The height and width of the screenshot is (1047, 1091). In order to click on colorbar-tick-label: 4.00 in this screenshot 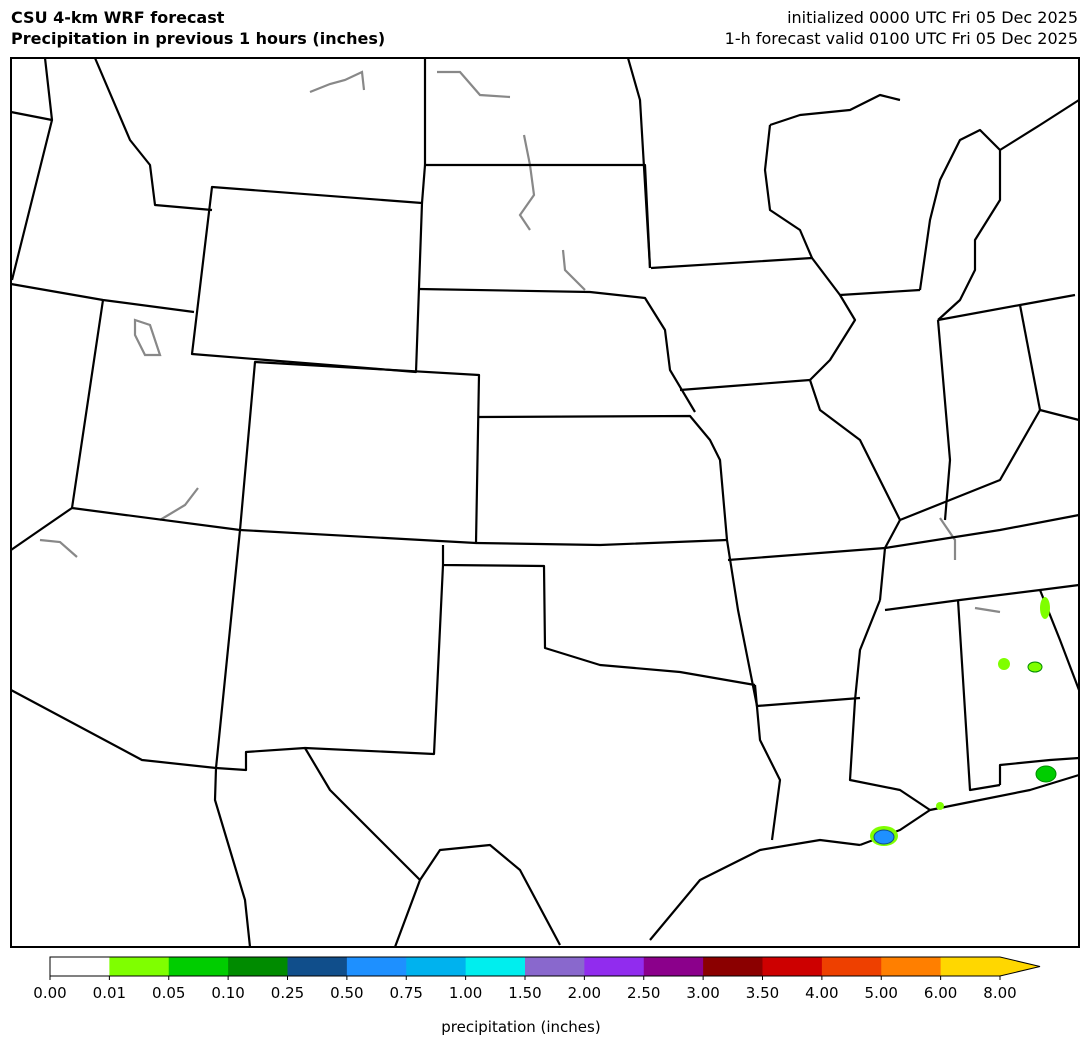, I will do `click(821, 993)`.